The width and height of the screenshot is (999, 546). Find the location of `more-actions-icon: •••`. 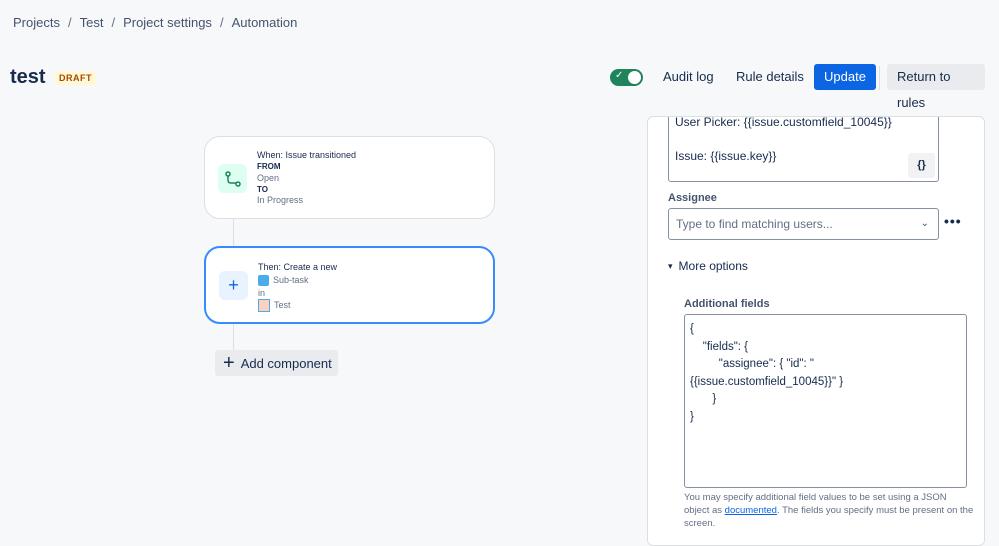

more-actions-icon: ••• is located at coordinates (953, 221).